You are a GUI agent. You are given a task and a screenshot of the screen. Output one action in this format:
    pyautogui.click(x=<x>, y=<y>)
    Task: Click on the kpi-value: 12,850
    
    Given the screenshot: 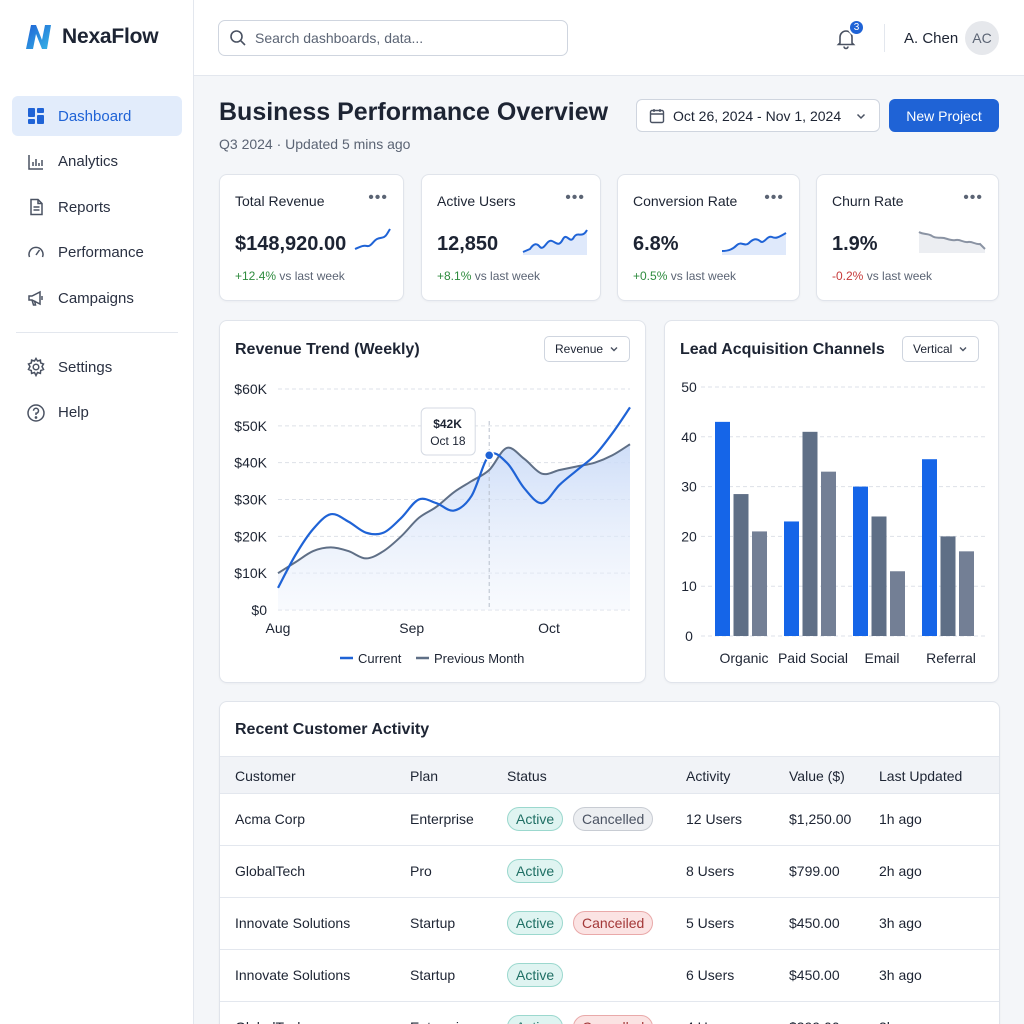 What is the action you would take?
    pyautogui.click(x=468, y=244)
    